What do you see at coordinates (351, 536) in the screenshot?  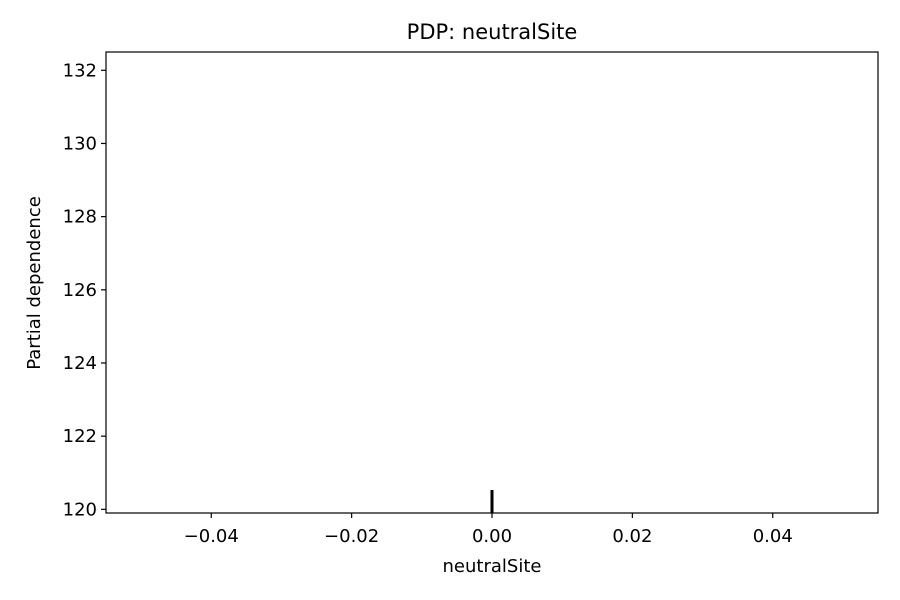 I see `x-tick-label: −0.02` at bounding box center [351, 536].